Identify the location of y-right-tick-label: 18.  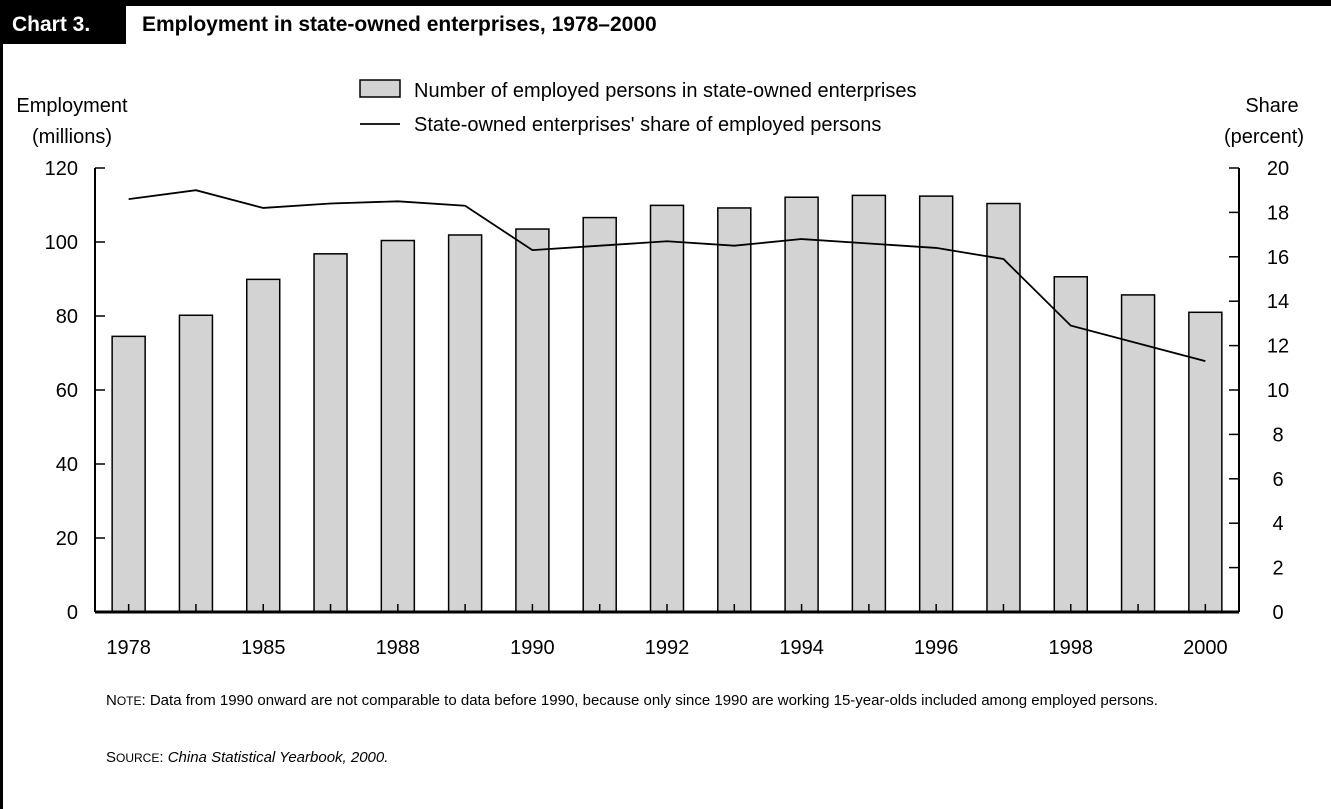
(1278, 213).